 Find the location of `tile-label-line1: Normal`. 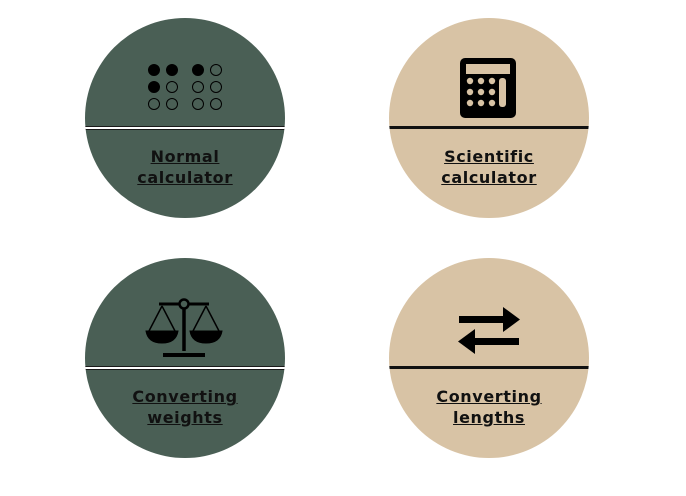

tile-label-line1: Normal is located at coordinates (185, 156).